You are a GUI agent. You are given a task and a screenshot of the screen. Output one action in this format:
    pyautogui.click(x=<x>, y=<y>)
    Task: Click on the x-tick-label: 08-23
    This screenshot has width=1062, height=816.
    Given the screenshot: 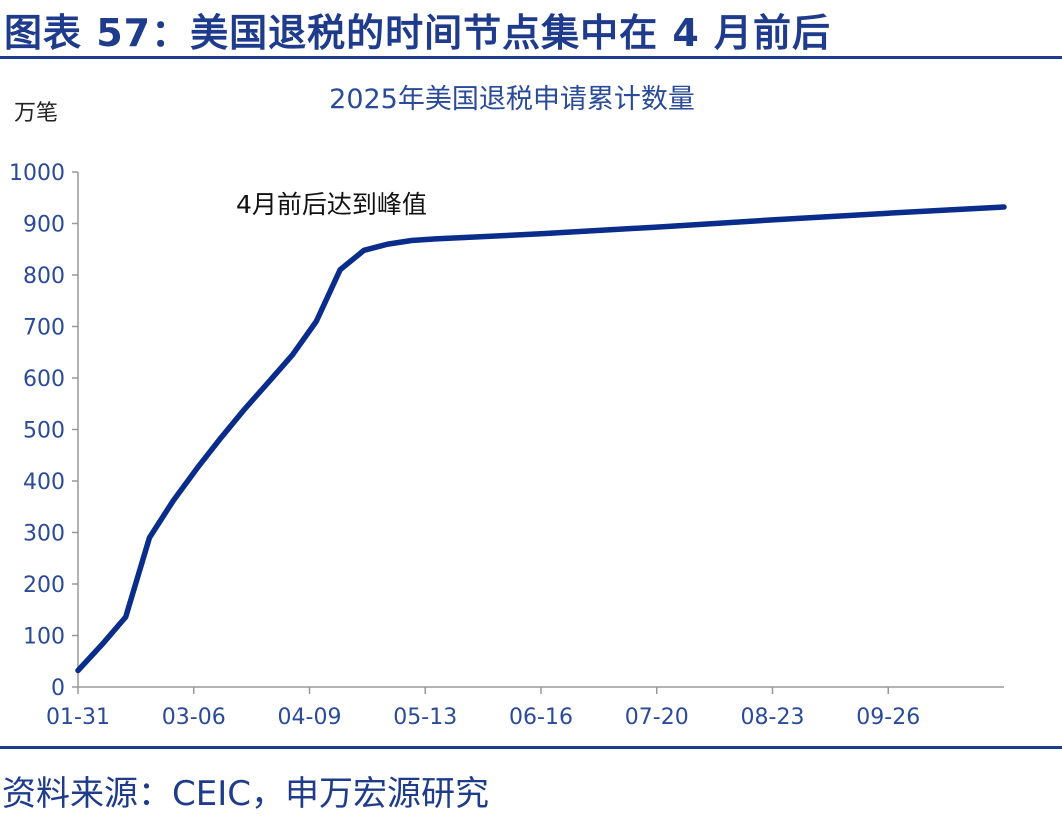 What is the action you would take?
    pyautogui.click(x=773, y=717)
    